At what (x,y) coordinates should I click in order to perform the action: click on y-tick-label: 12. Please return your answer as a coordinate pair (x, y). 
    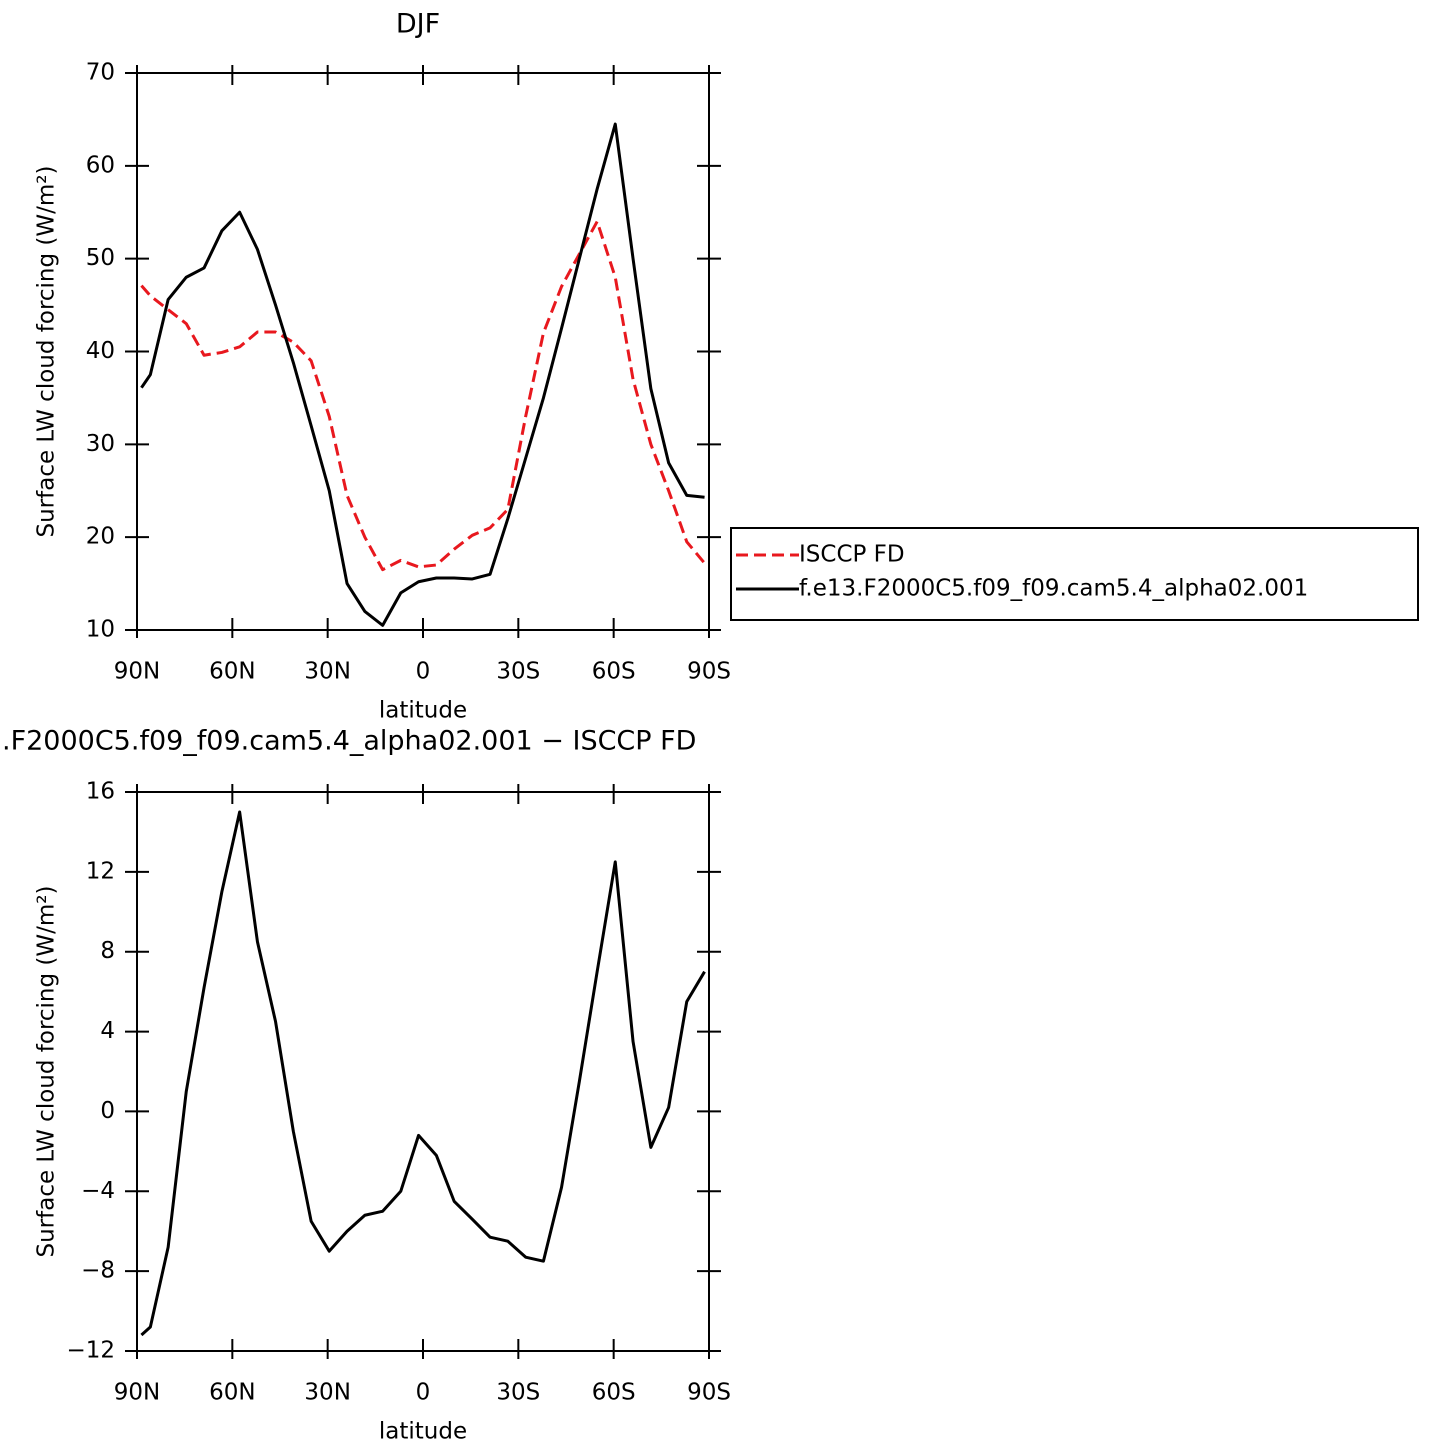
    Looking at the image, I should click on (100, 871).